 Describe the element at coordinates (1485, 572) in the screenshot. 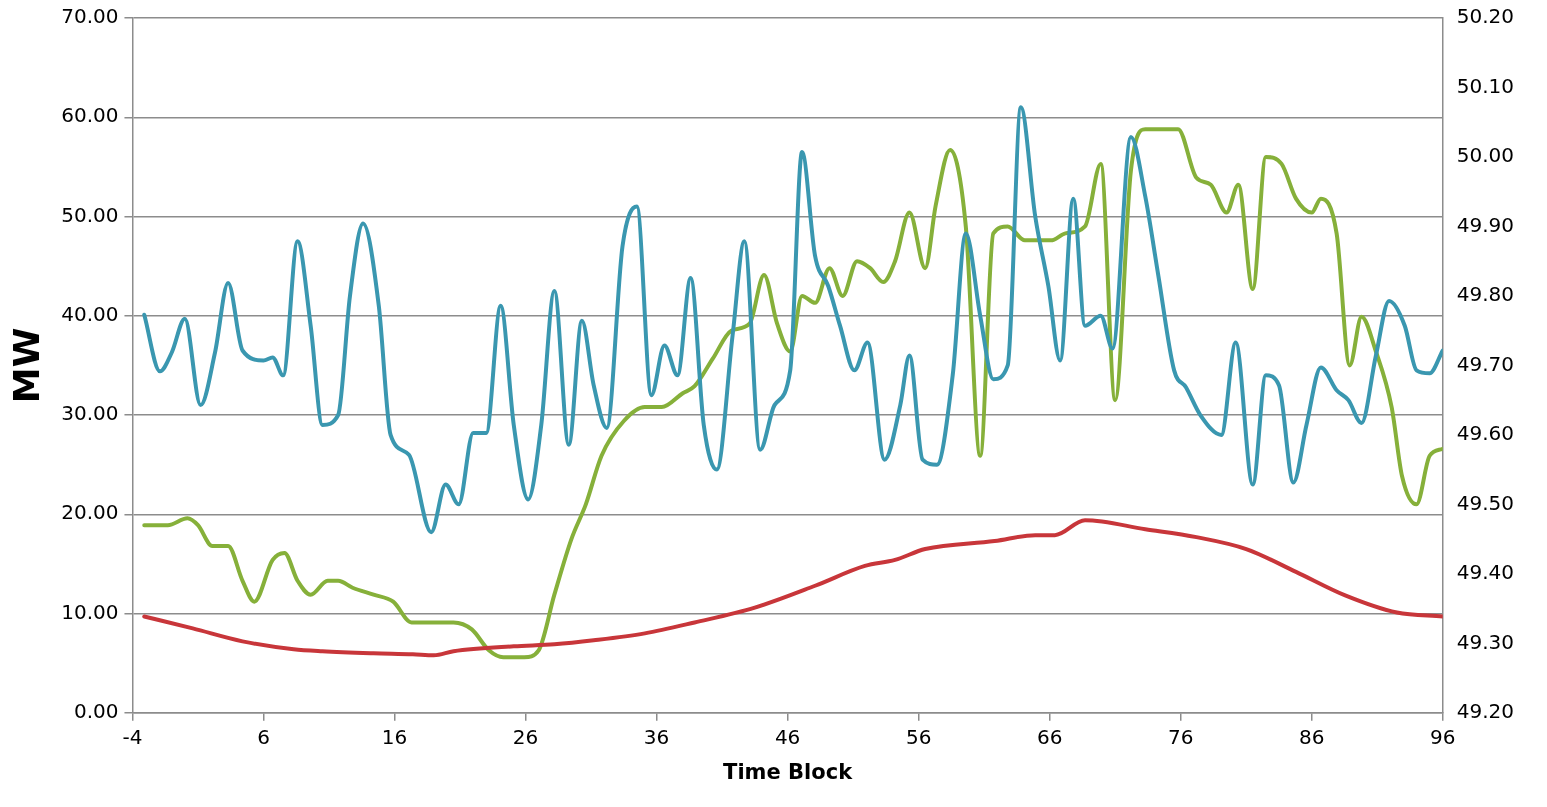

I see `y2-tick-label: 49.40` at that location.